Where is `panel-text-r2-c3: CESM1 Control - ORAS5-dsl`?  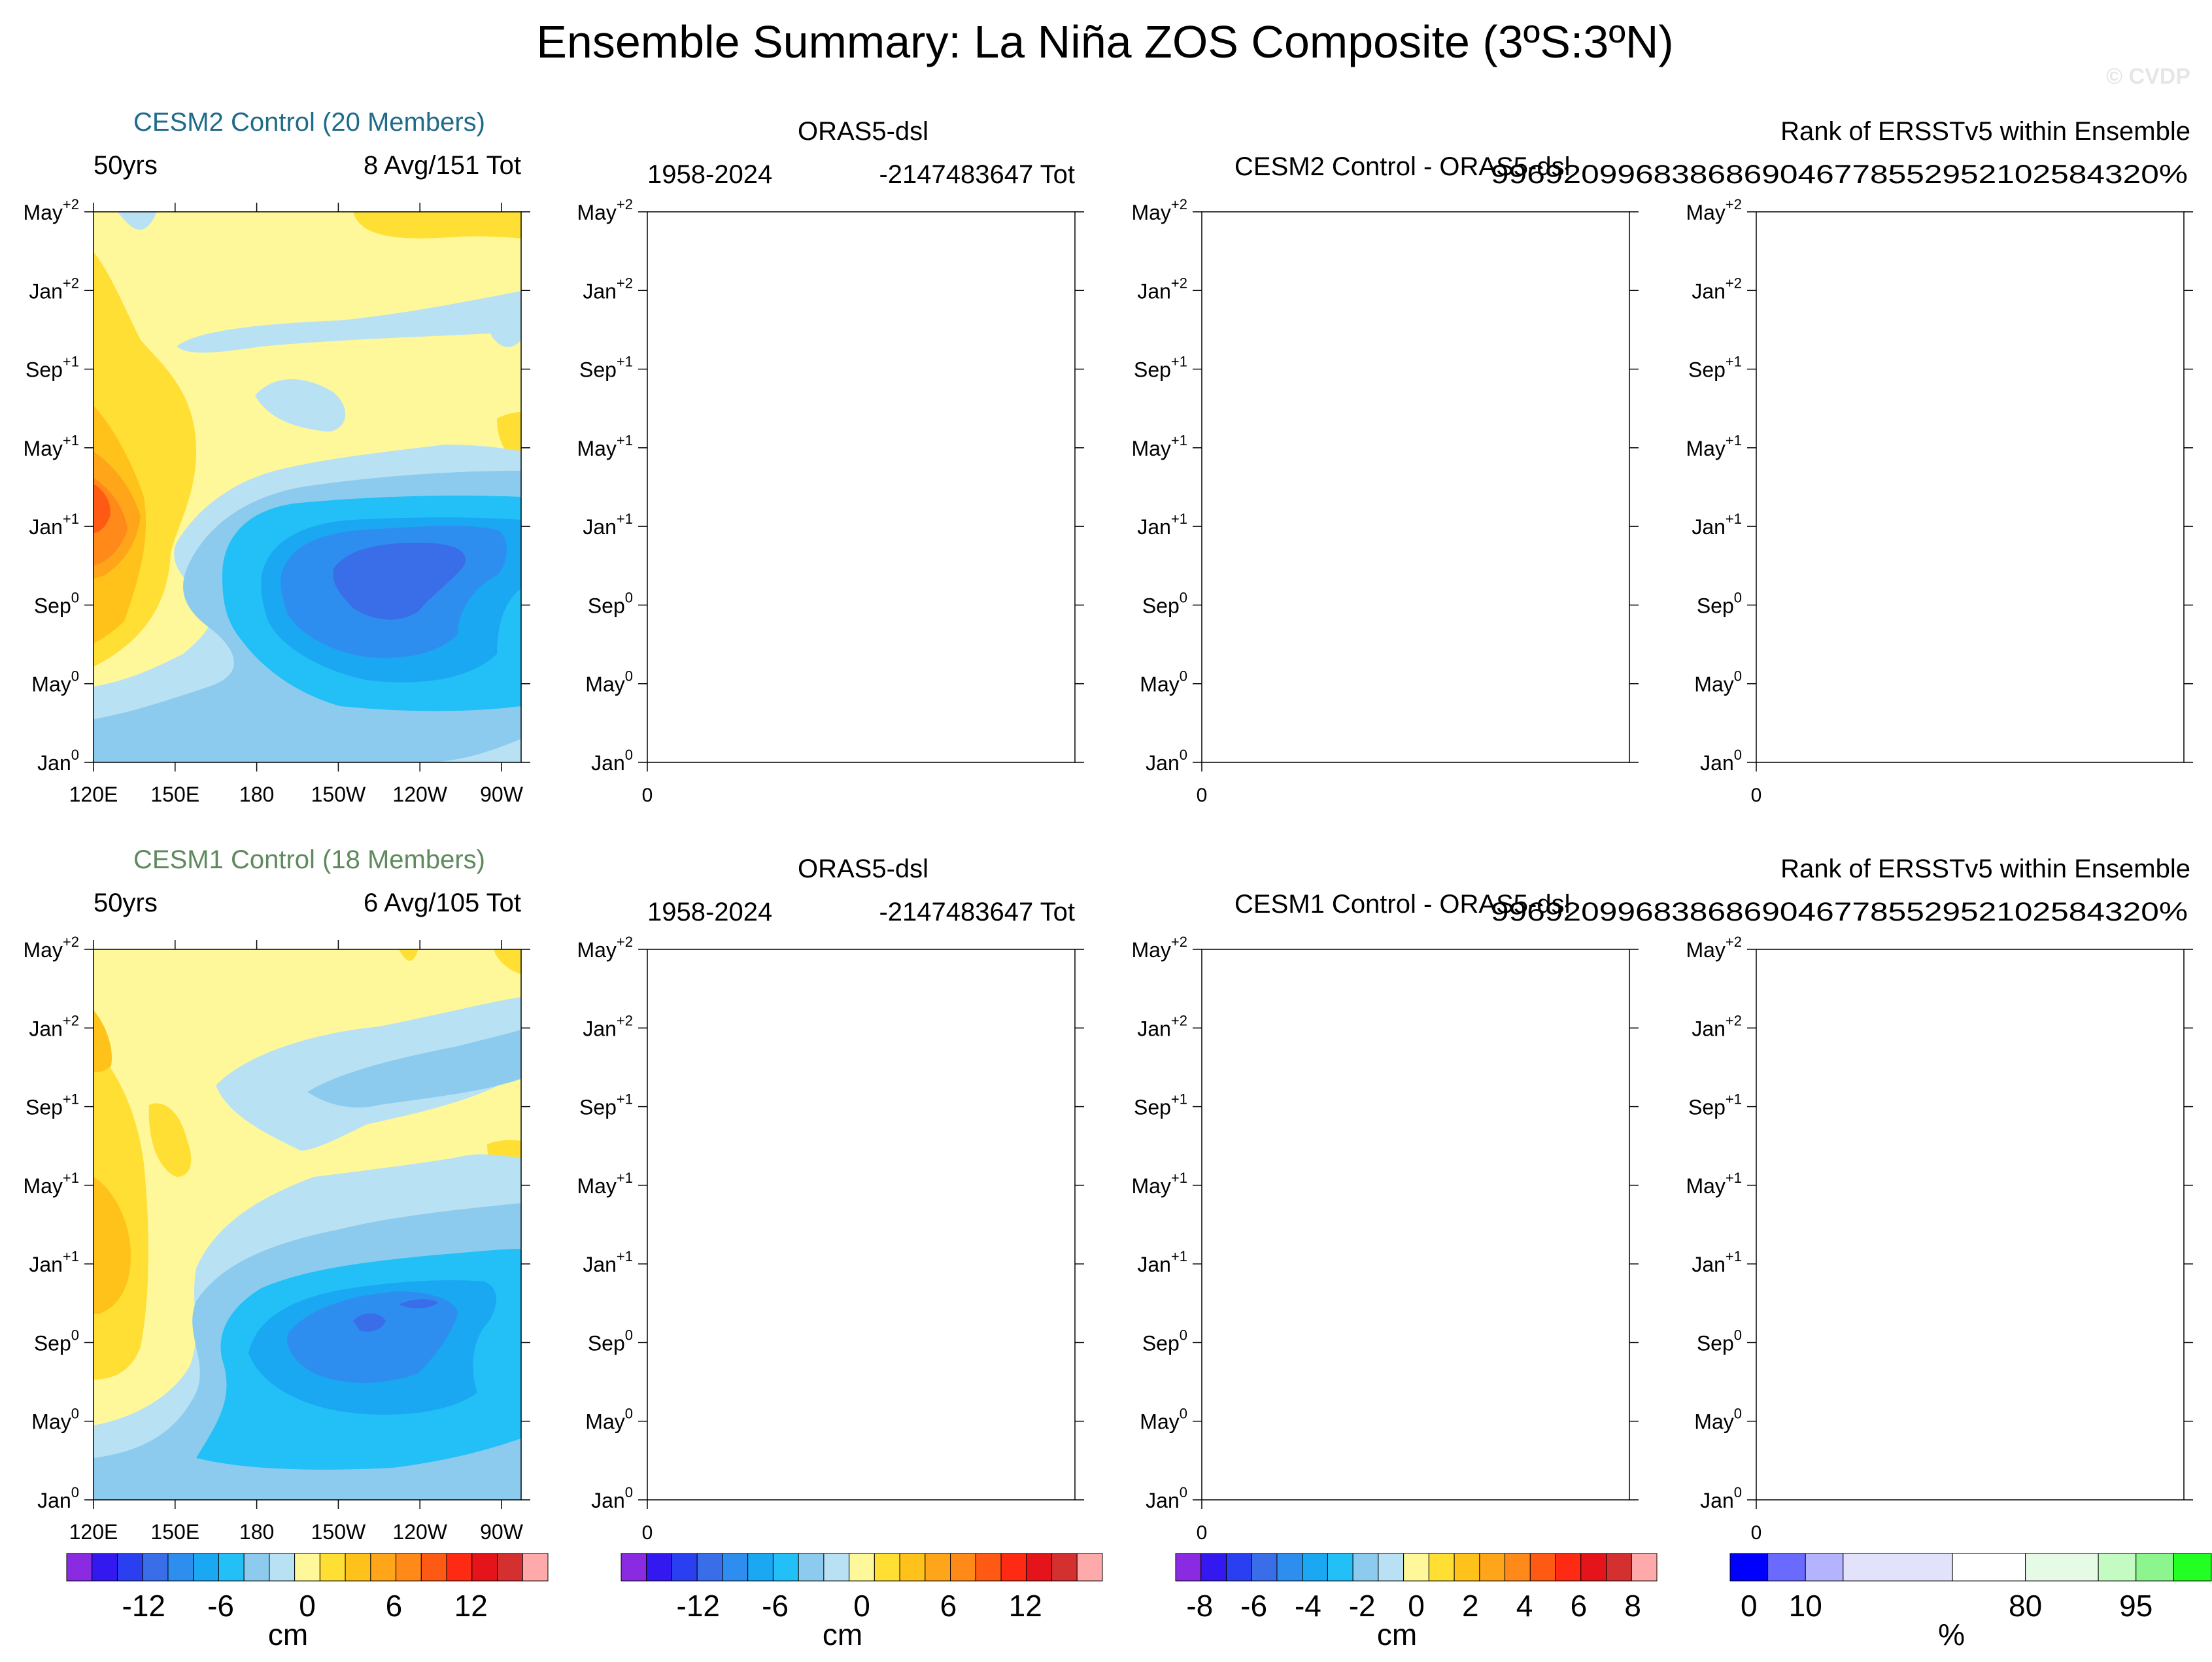 panel-text-r2-c3: CESM1 Control - ORAS5-dsl is located at coordinates (1402, 904).